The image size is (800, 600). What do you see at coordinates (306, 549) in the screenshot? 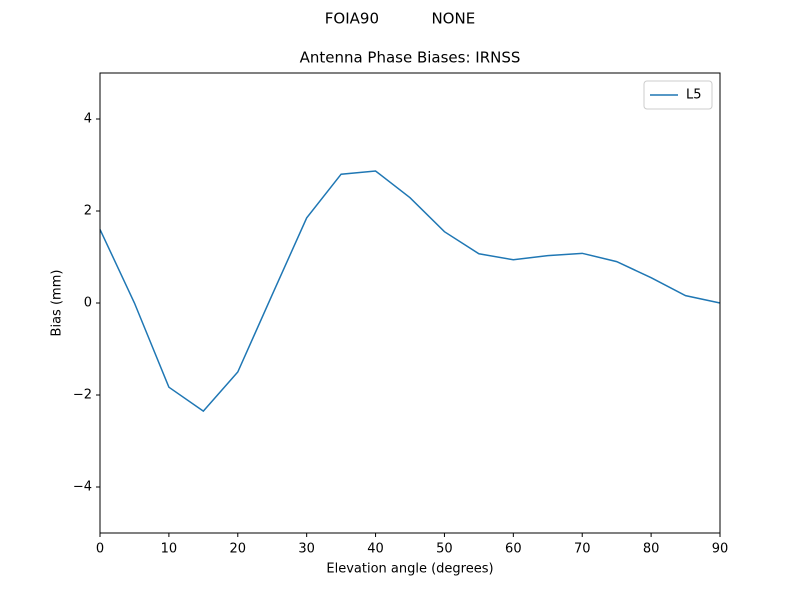
I see `x-tick-label: 30` at bounding box center [306, 549].